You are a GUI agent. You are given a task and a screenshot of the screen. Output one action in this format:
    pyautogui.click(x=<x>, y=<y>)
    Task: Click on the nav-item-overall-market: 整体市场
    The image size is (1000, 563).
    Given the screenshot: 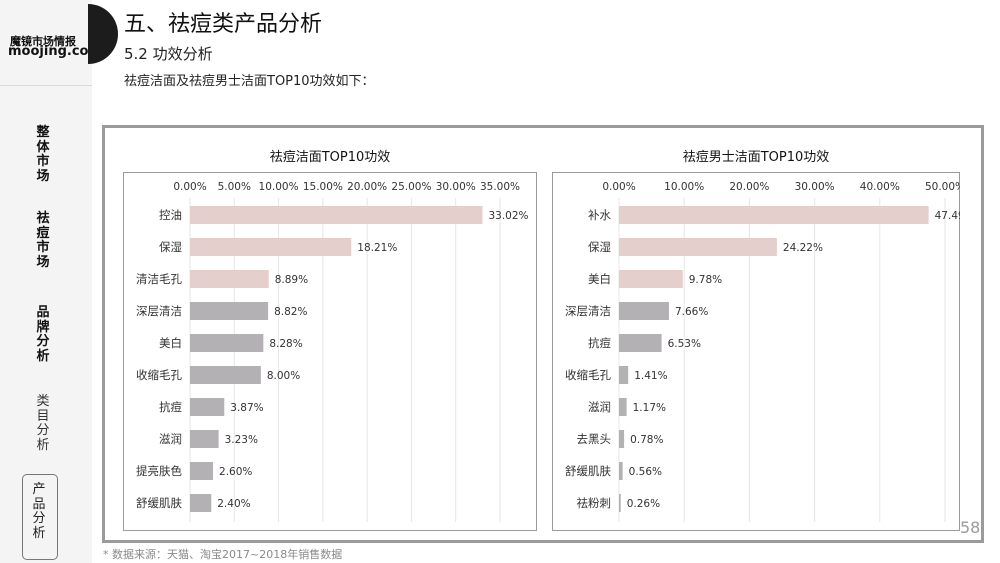 What is the action you would take?
    pyautogui.click(x=43, y=154)
    